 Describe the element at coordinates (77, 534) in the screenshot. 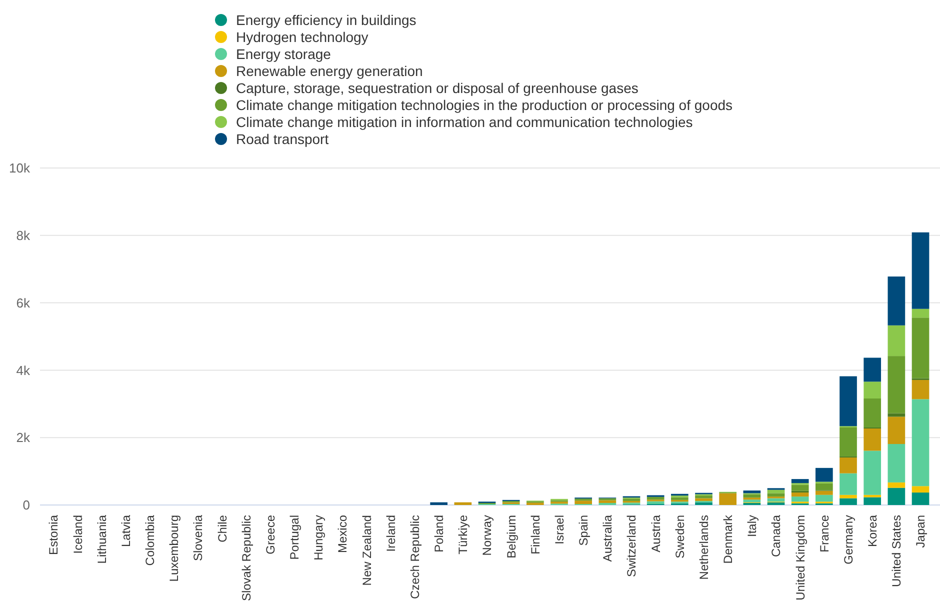

I see `x-tick-label: Iceland` at that location.